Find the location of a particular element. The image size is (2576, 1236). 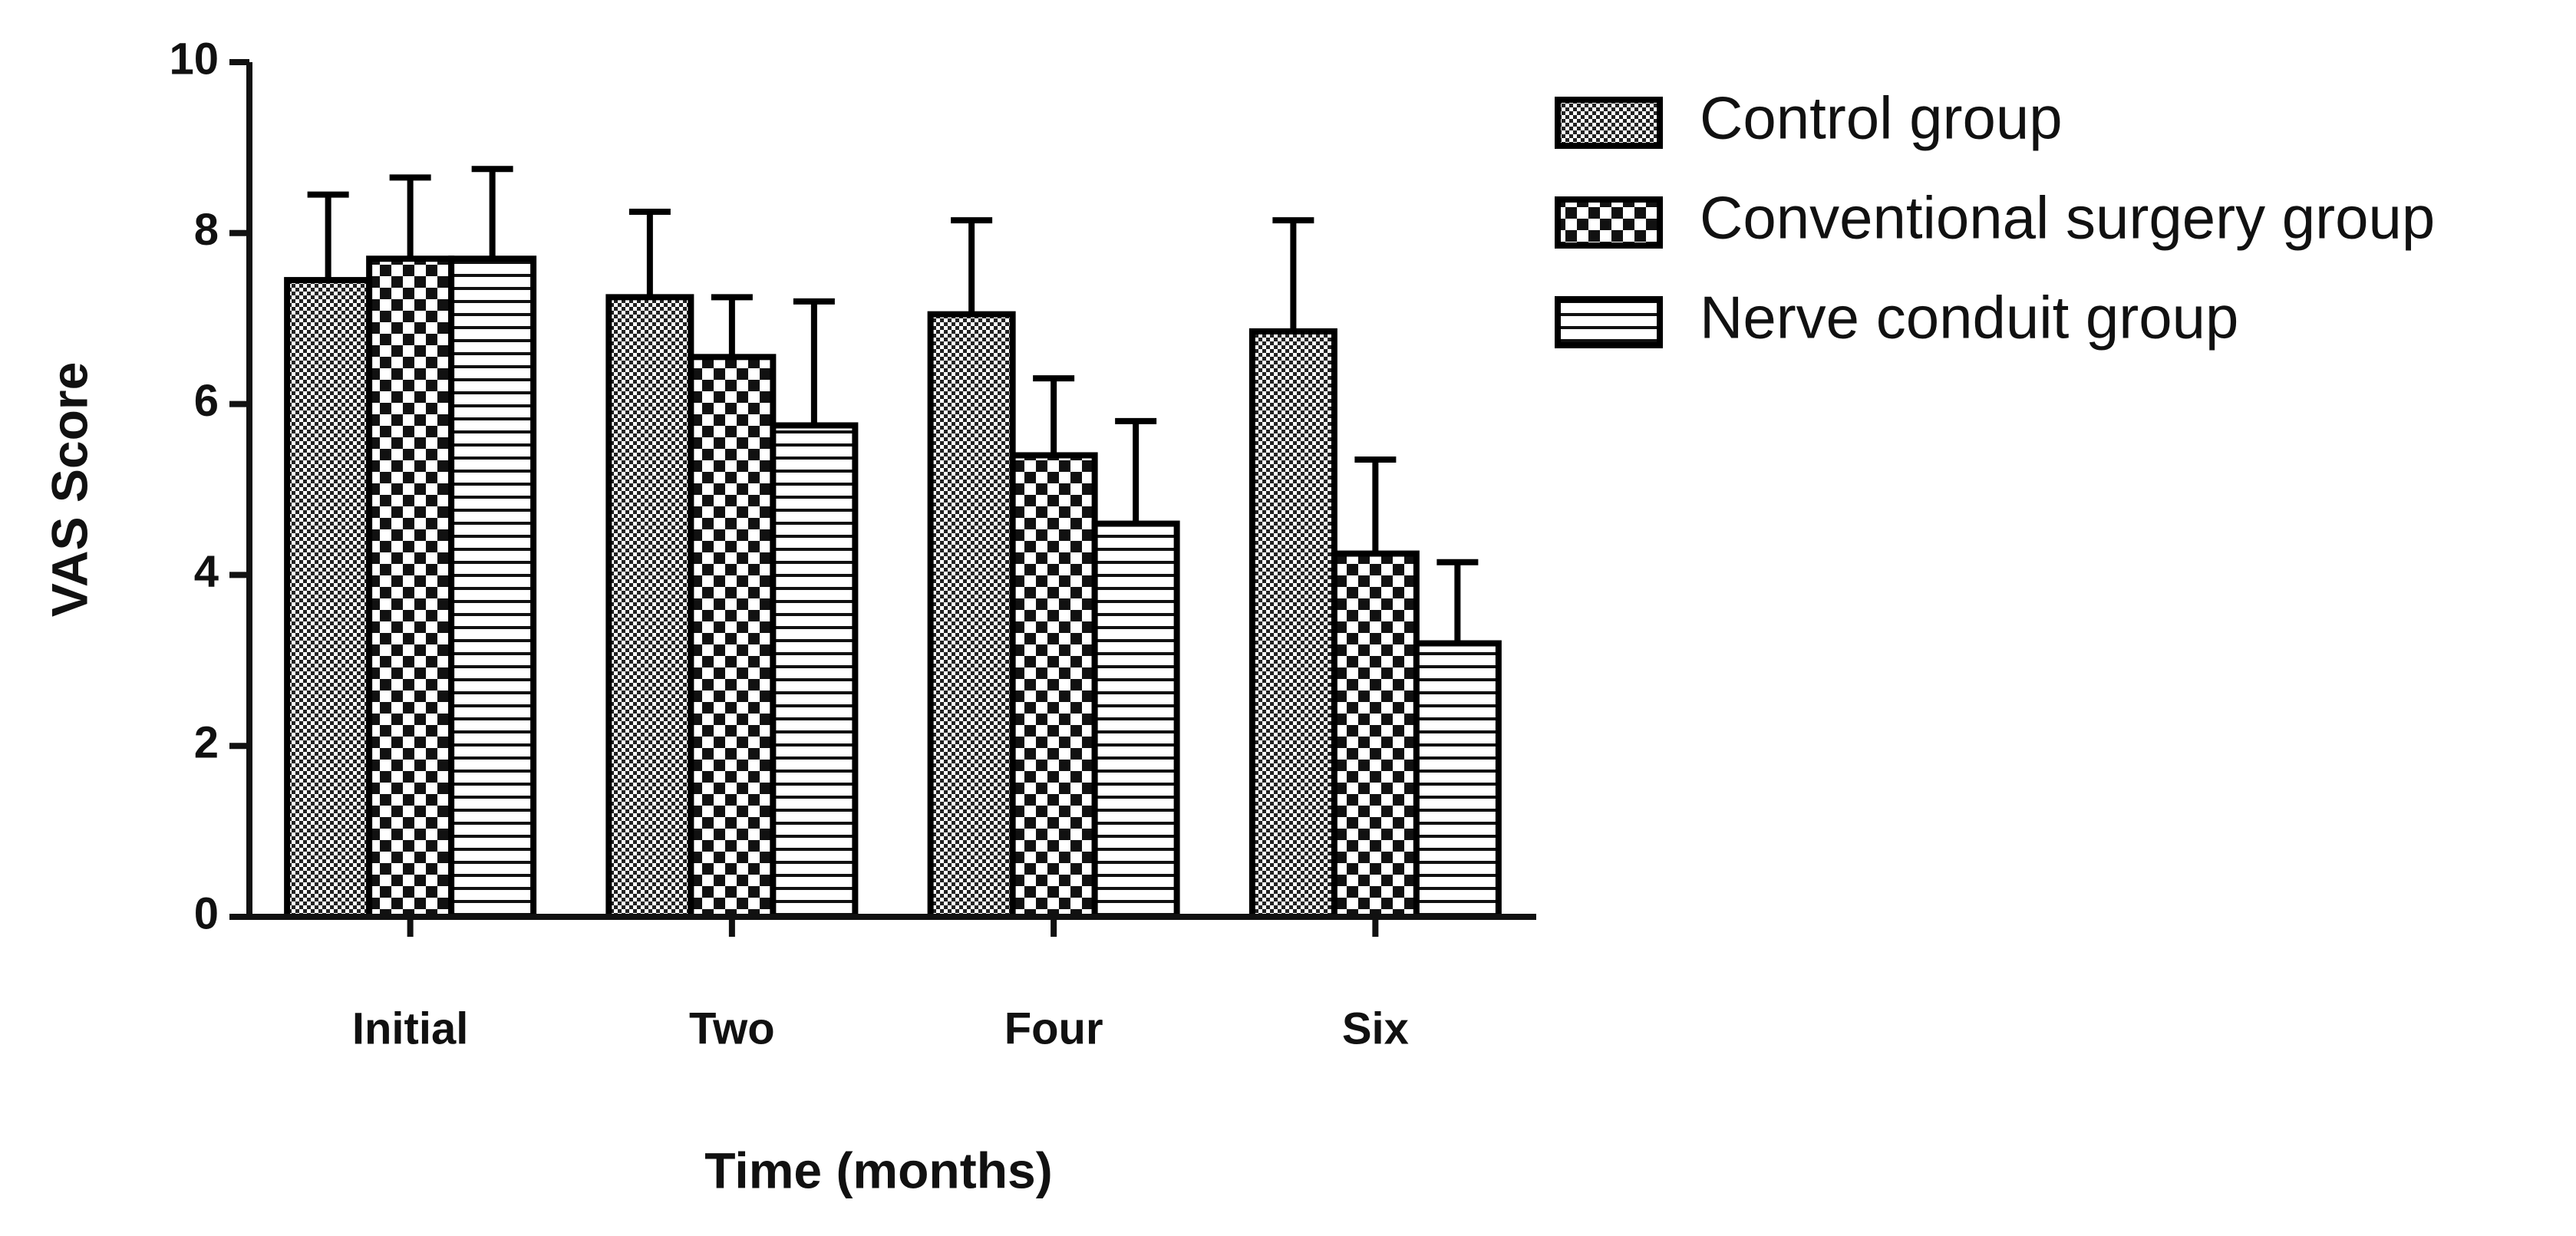

legend-label: Conventional surgery group is located at coordinates (2067, 218).